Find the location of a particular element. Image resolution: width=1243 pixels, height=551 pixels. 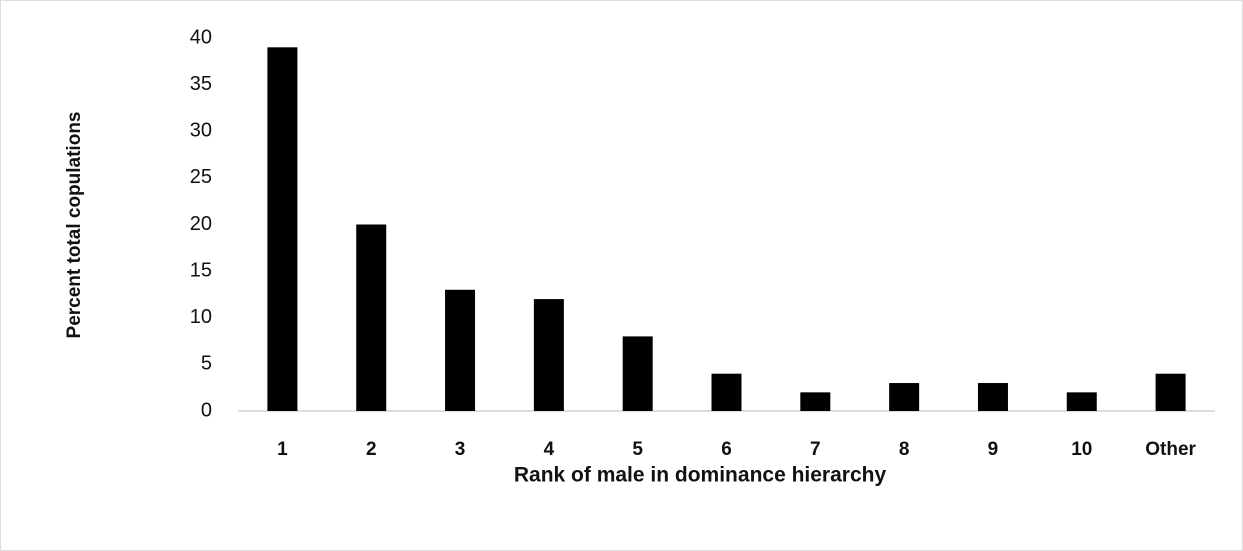

y-tick-label: 20 is located at coordinates (201, 224).